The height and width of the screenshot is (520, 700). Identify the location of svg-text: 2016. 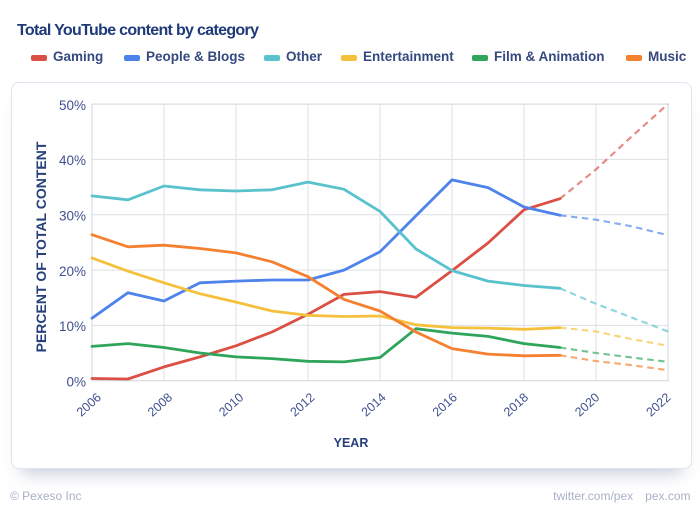
(445, 404).